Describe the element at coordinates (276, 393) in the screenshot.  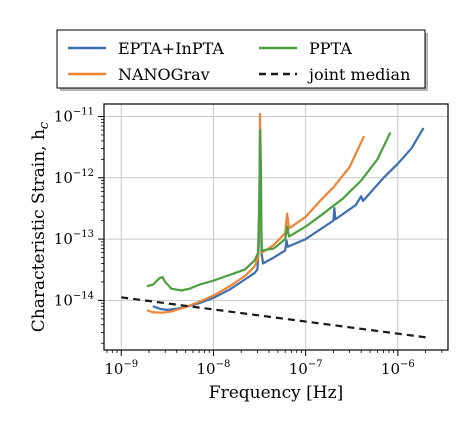
I see `x-axis-label: Frequency [Hz]` at that location.